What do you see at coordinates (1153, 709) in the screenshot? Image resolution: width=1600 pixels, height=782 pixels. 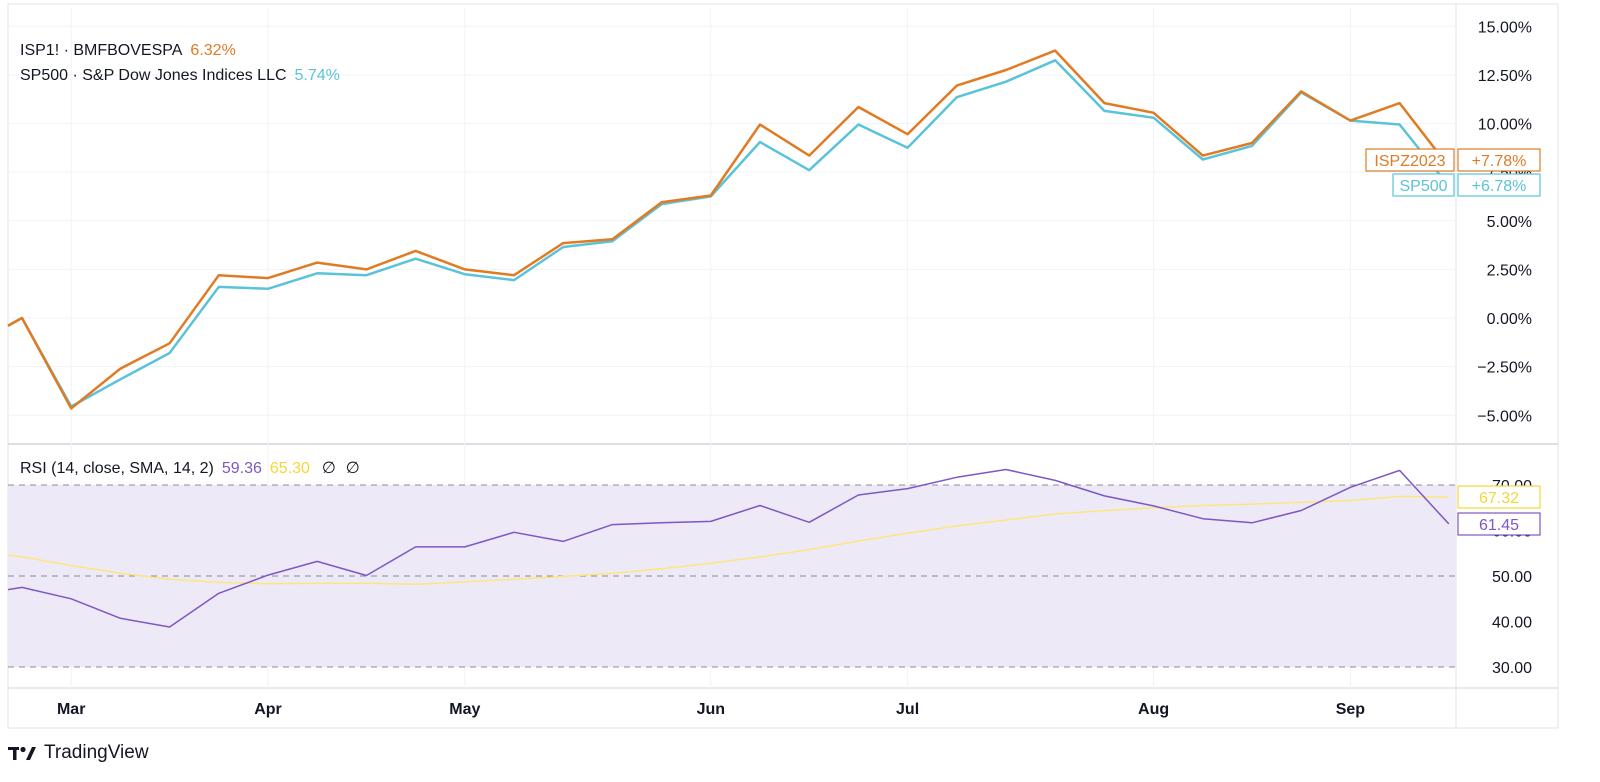 I see `x-tick-aug: Aug` at bounding box center [1153, 709].